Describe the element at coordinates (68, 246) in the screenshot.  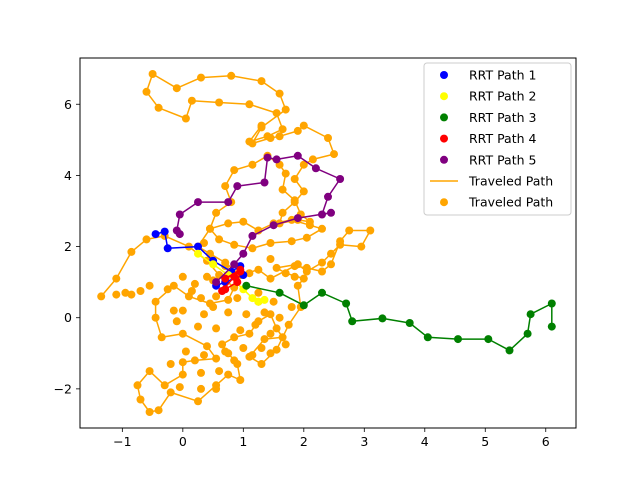
I see `y-tick-label: 2` at that location.